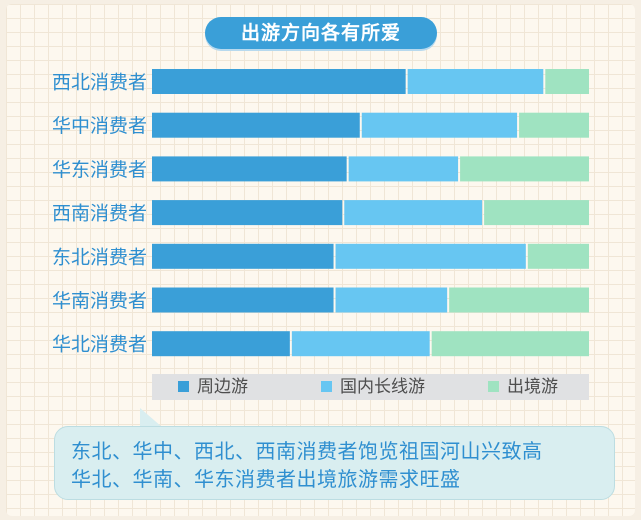 Image resolution: width=641 pixels, height=520 pixels. What do you see at coordinates (321, 33) in the screenshot?
I see `chart-title: 出游方向各有所爱` at bounding box center [321, 33].